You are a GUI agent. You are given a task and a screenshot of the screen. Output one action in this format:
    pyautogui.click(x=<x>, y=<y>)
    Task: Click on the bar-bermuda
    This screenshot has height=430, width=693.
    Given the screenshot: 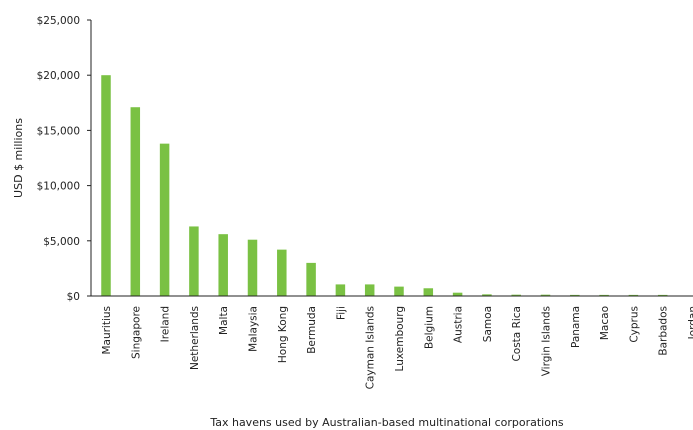 What is the action you would take?
    pyautogui.click(x=311, y=279)
    